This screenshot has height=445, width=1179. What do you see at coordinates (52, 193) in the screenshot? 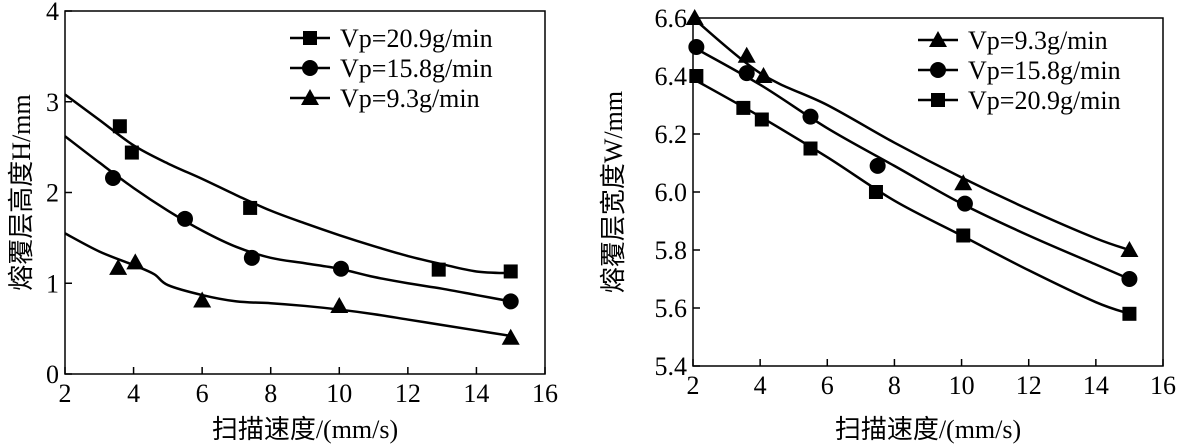
I see `y-tick-label: 2` at bounding box center [52, 193].